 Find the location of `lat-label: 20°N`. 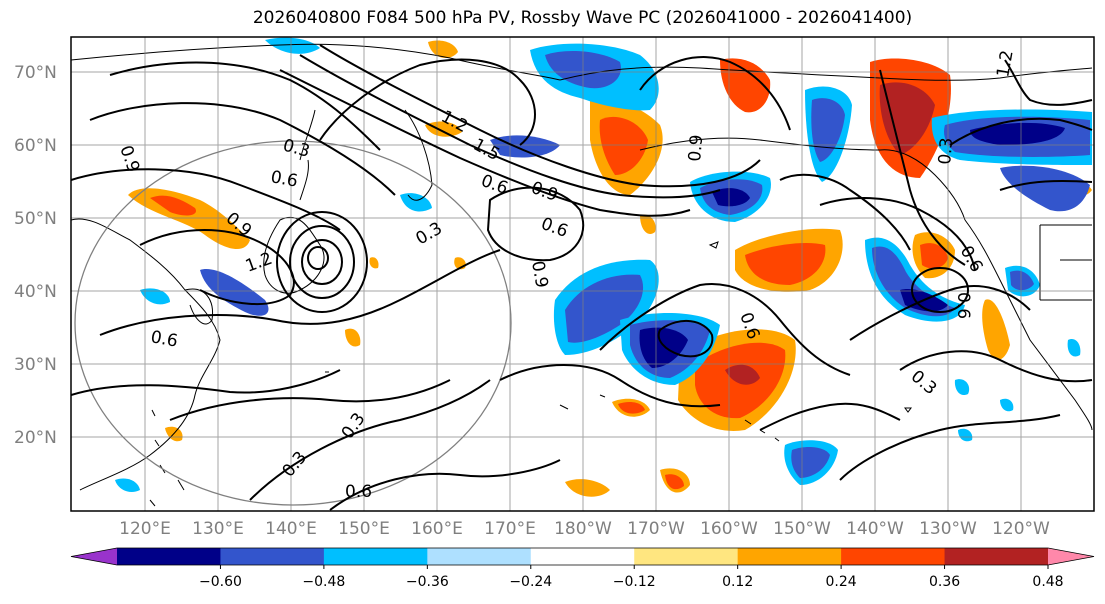

lat-label: 20°N is located at coordinates (35, 438).